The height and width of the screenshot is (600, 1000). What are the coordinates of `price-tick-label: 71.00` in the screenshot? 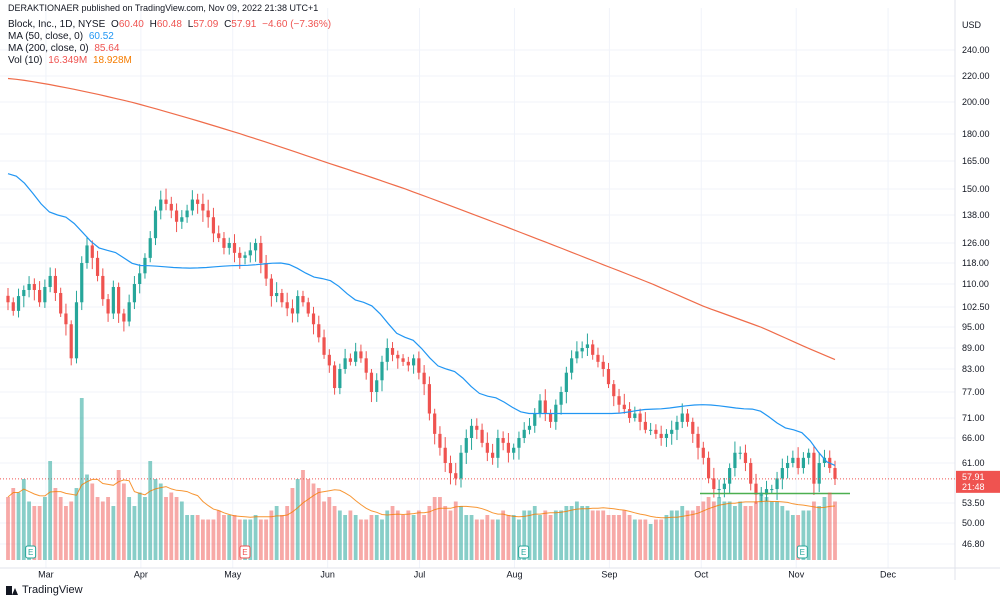 It's located at (973, 418).